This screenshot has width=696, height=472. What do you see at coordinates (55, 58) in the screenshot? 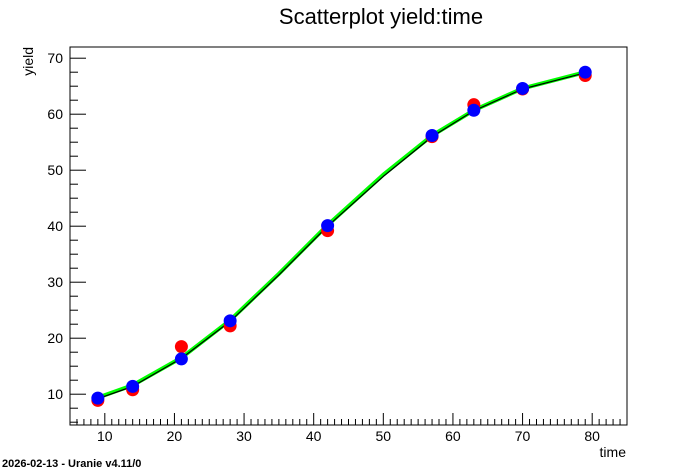
I see `y-tick-label: 70` at bounding box center [55, 58].